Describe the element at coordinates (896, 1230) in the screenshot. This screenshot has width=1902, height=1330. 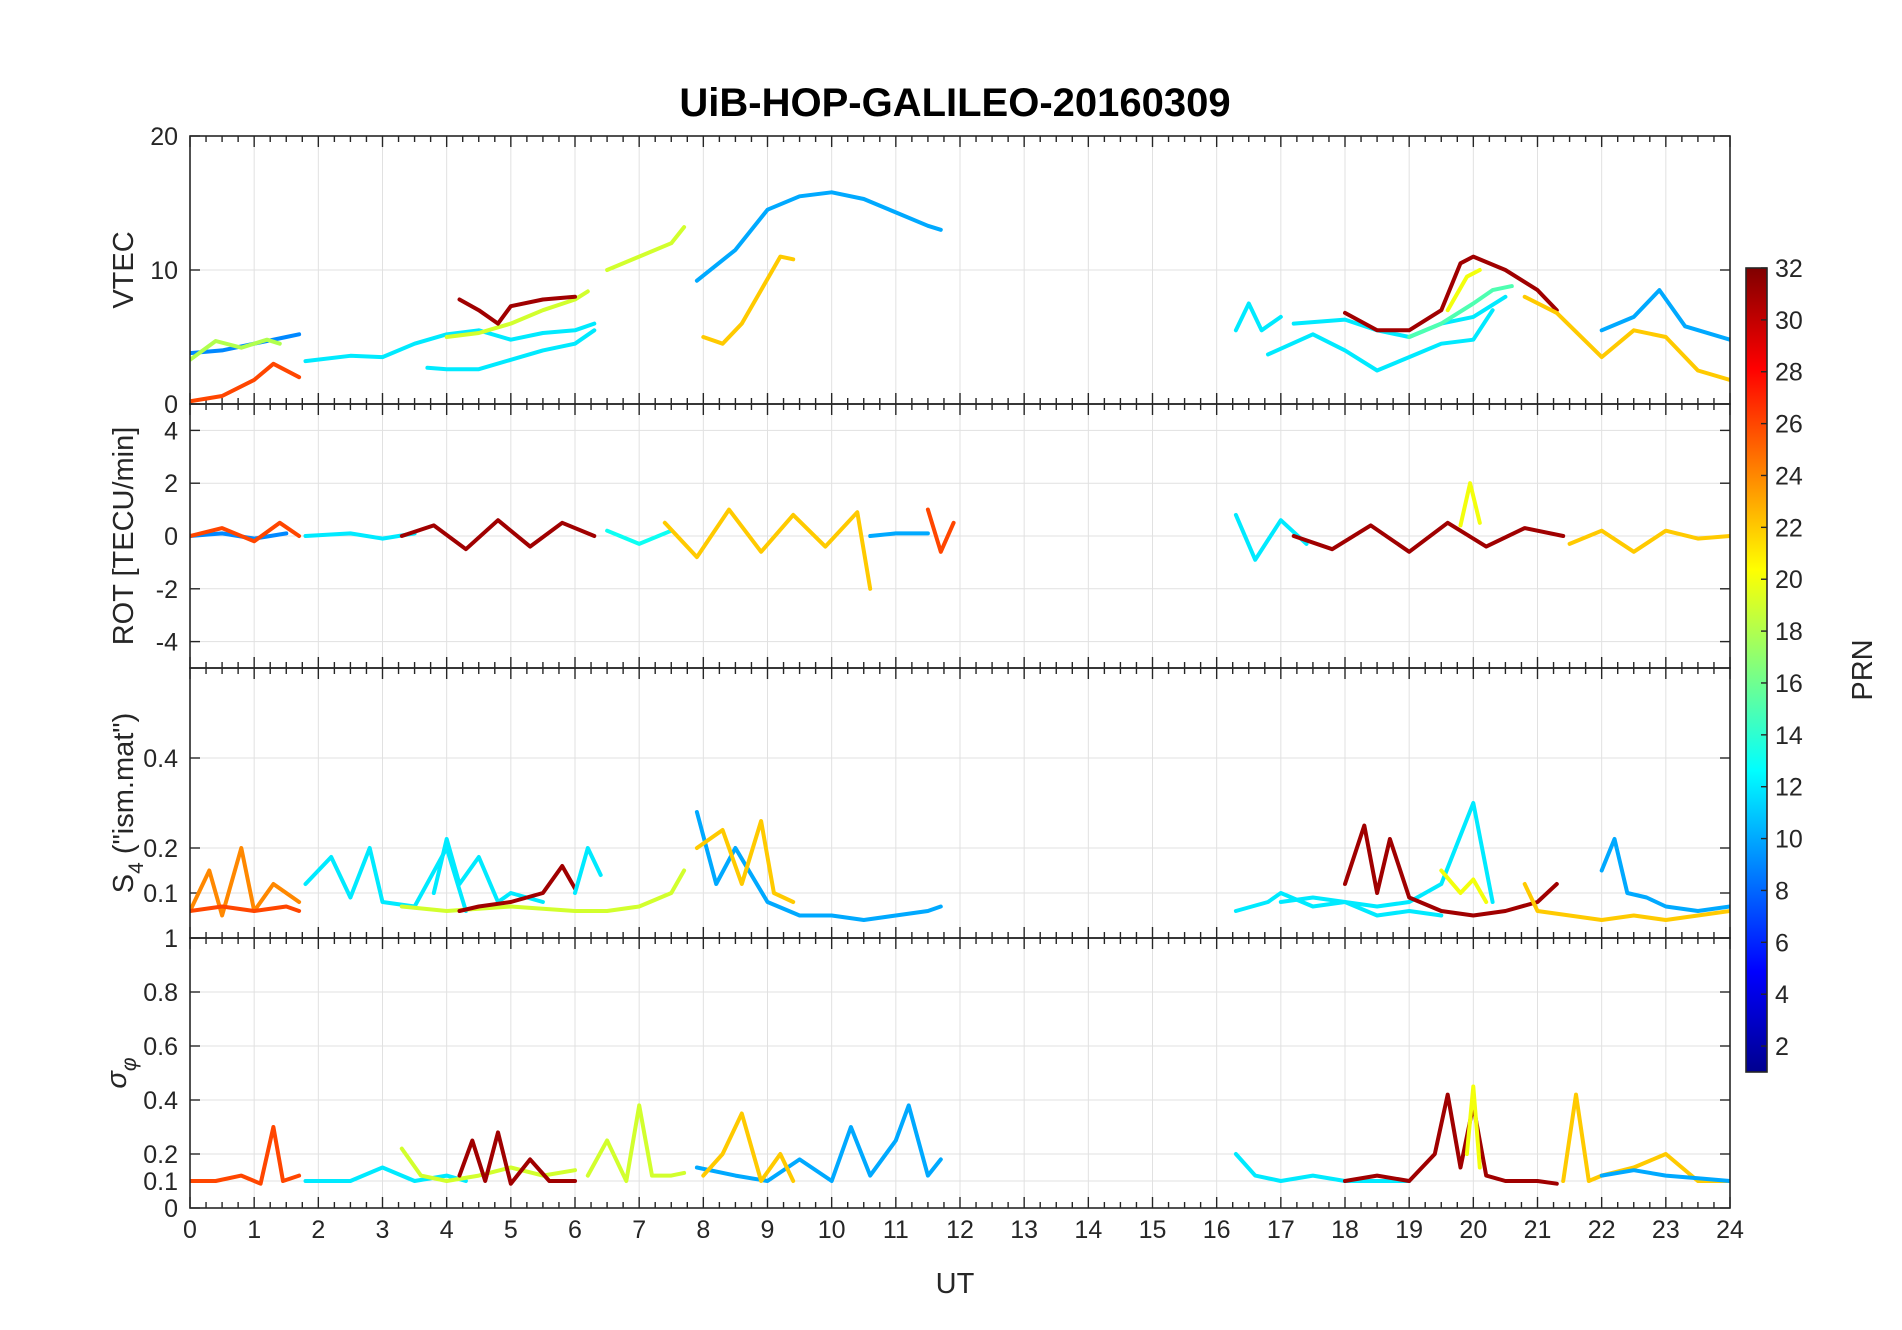
I see `x-tick-label: 11` at that location.